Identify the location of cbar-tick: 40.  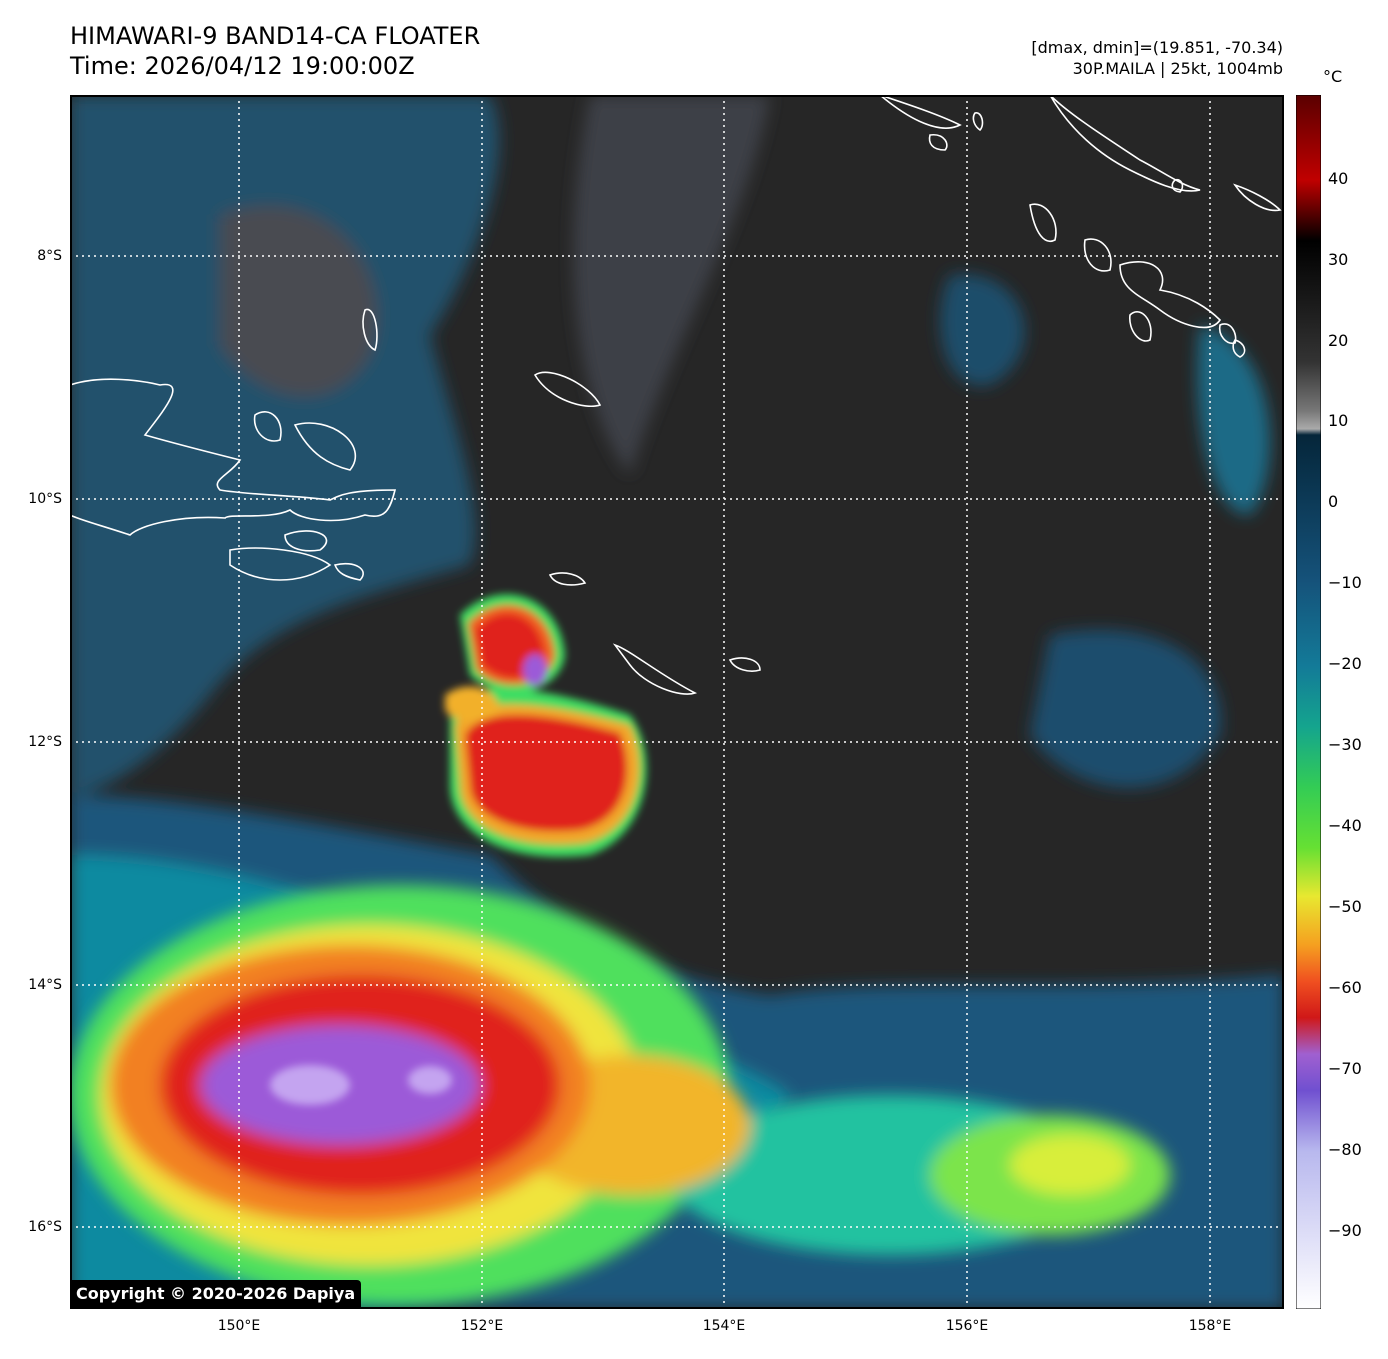
(1338, 178).